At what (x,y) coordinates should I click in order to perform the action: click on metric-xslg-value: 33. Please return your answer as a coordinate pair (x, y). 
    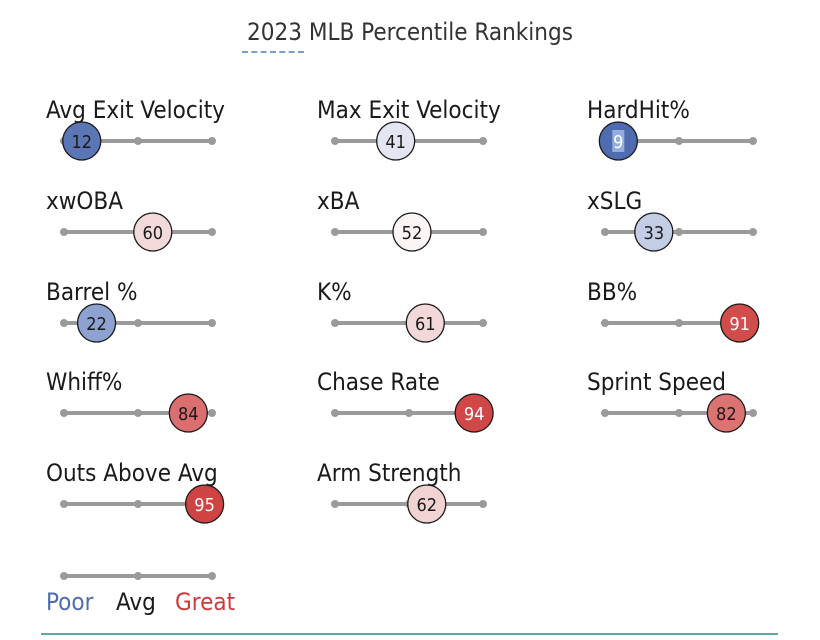
    Looking at the image, I should click on (654, 233).